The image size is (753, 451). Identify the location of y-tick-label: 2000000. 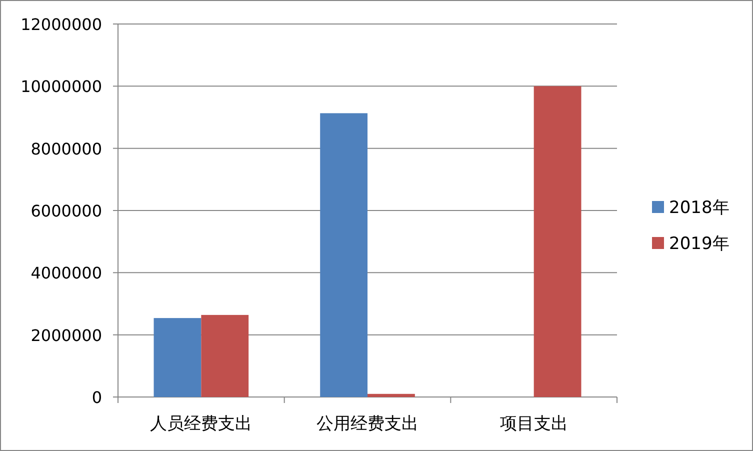
(66, 335).